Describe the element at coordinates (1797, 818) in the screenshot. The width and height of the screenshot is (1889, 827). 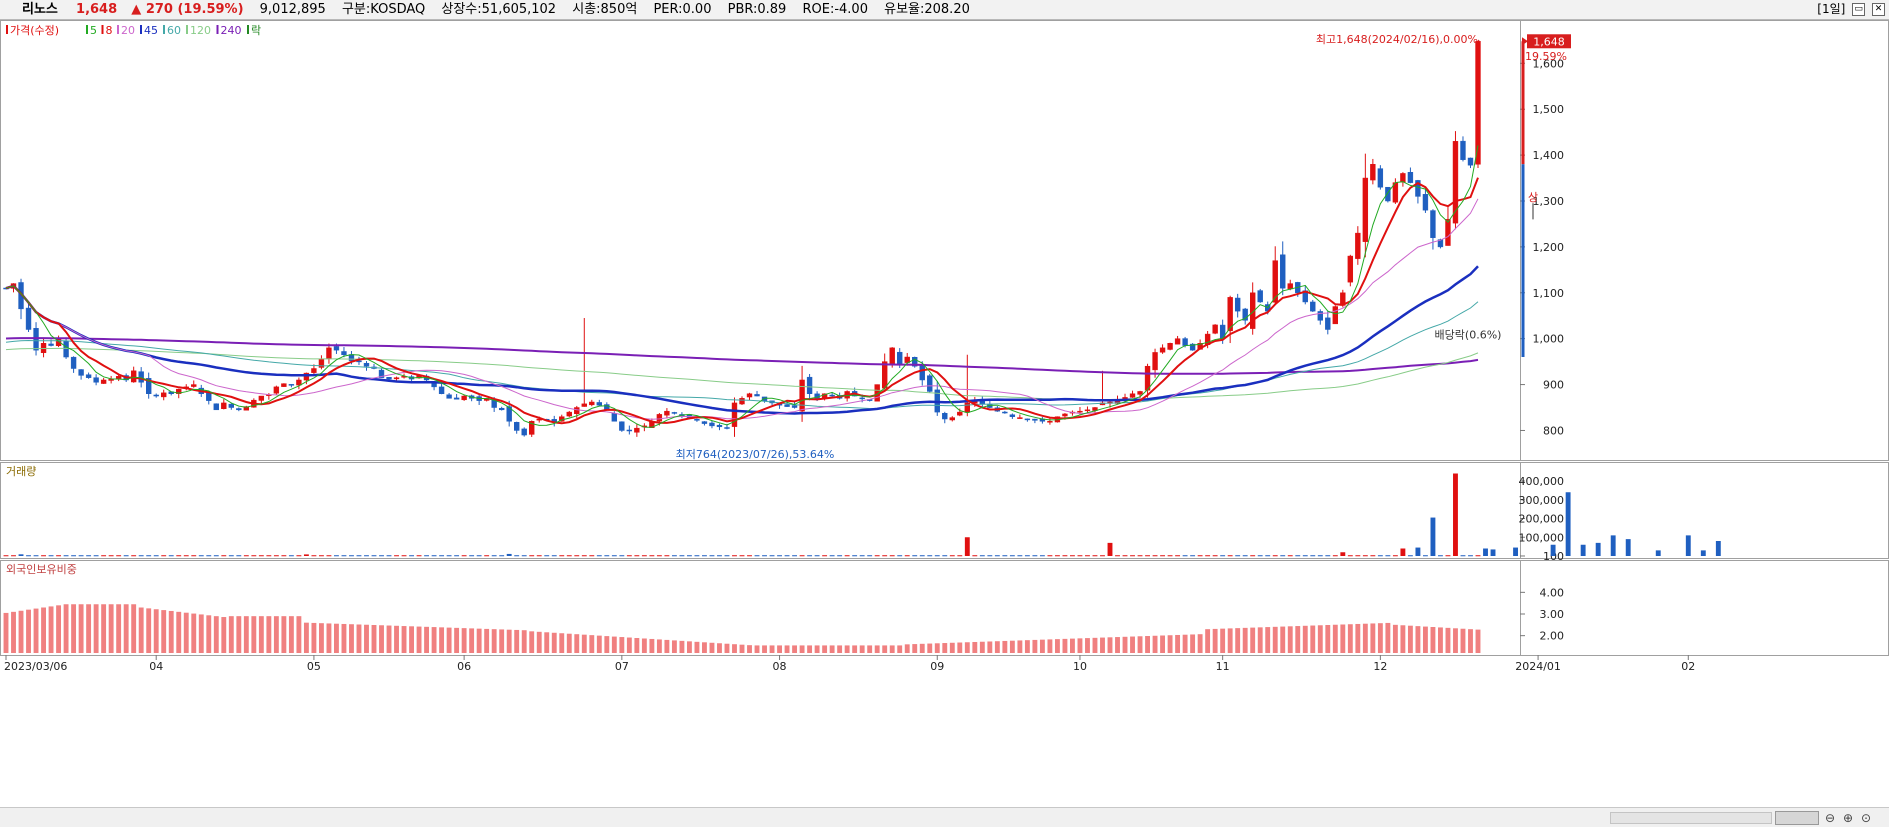
I see `scrollbar-thumb` at that location.